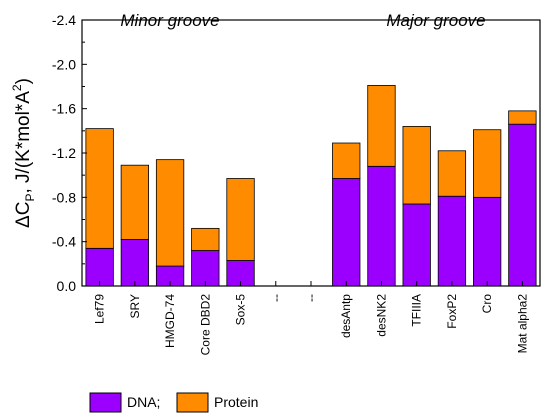  I want to click on y-axis-label-part1: ΔC, so click(23, 215).